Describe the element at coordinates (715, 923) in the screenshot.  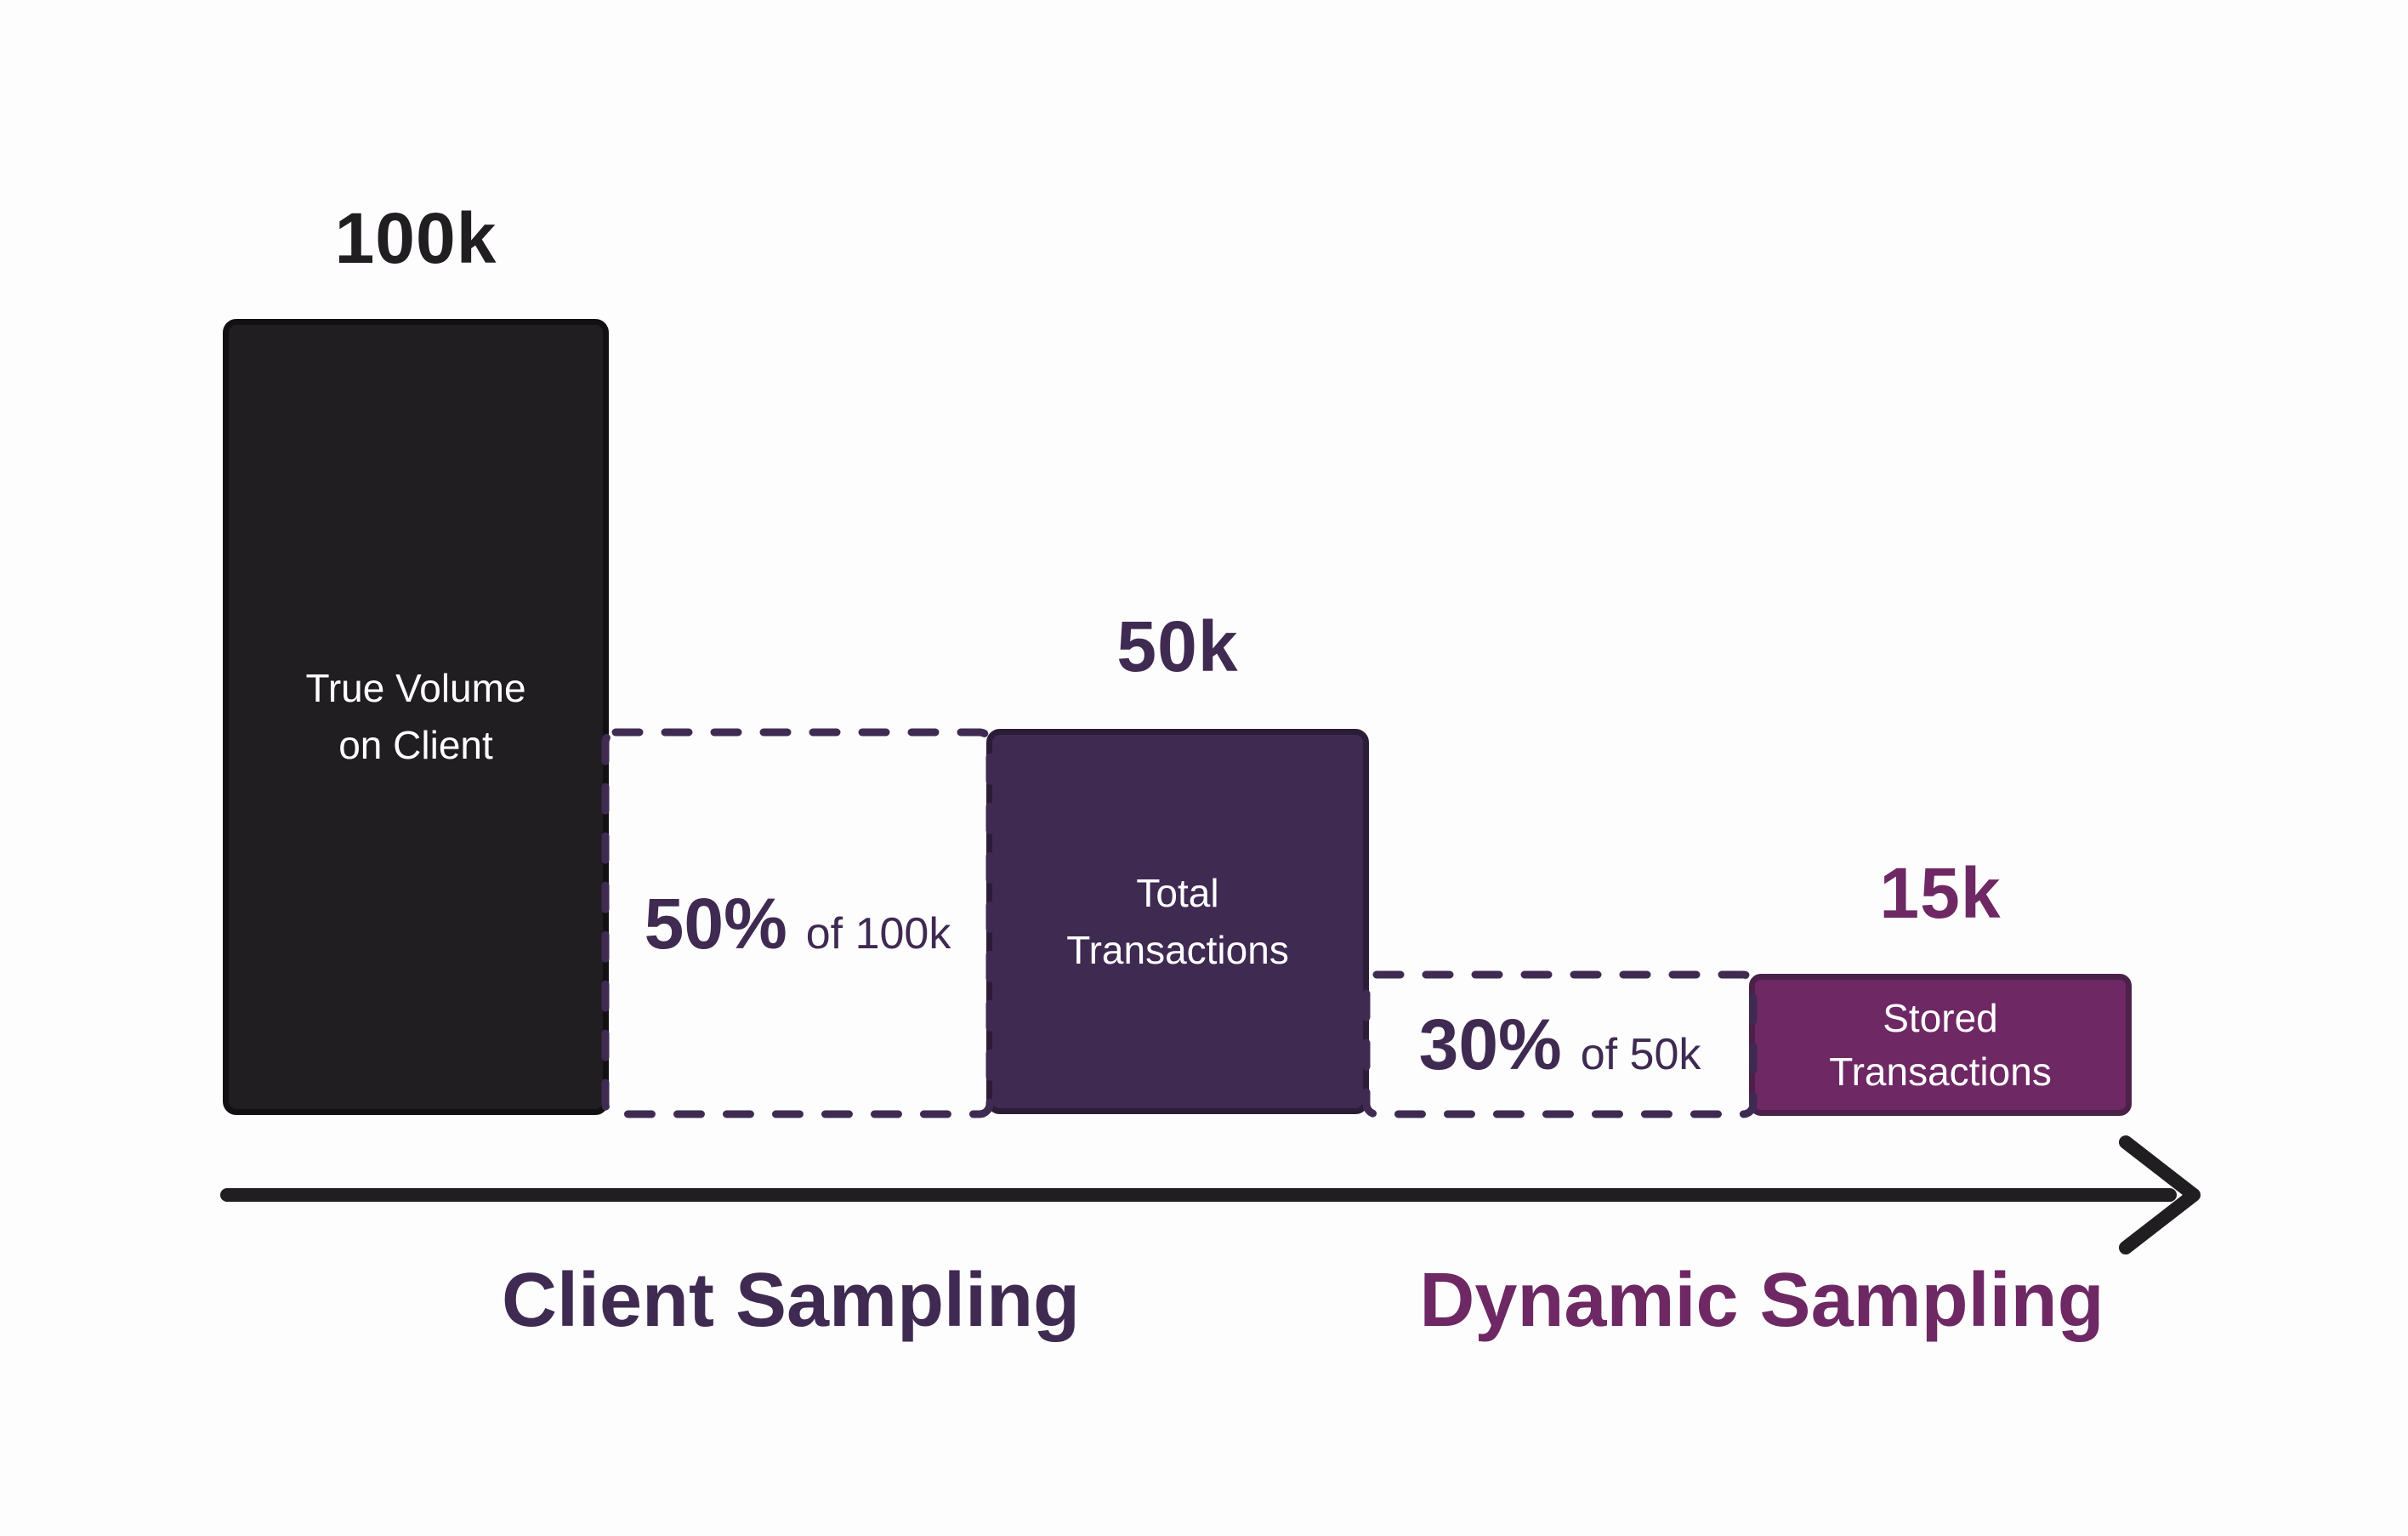
I see `dropoff-percent: 50%` at that location.